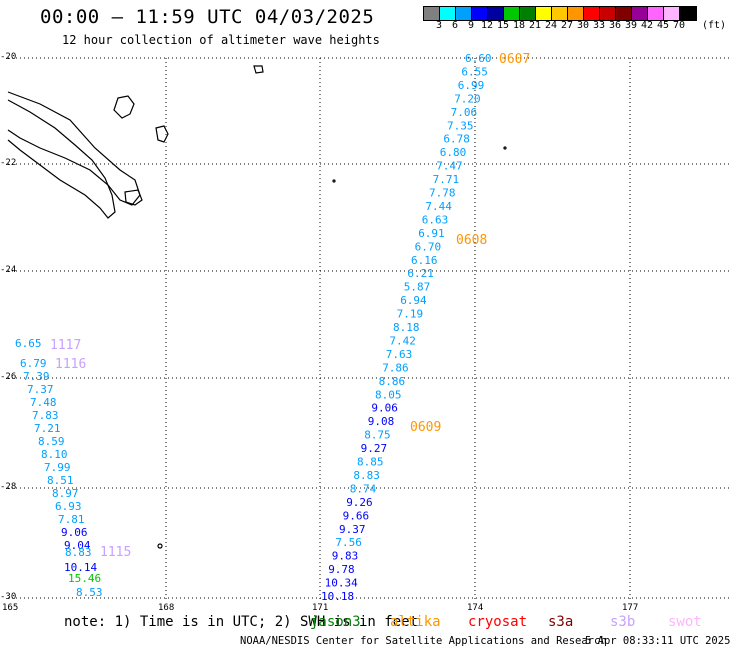  I want to click on wave-height-value: 8.97, so click(65, 493).